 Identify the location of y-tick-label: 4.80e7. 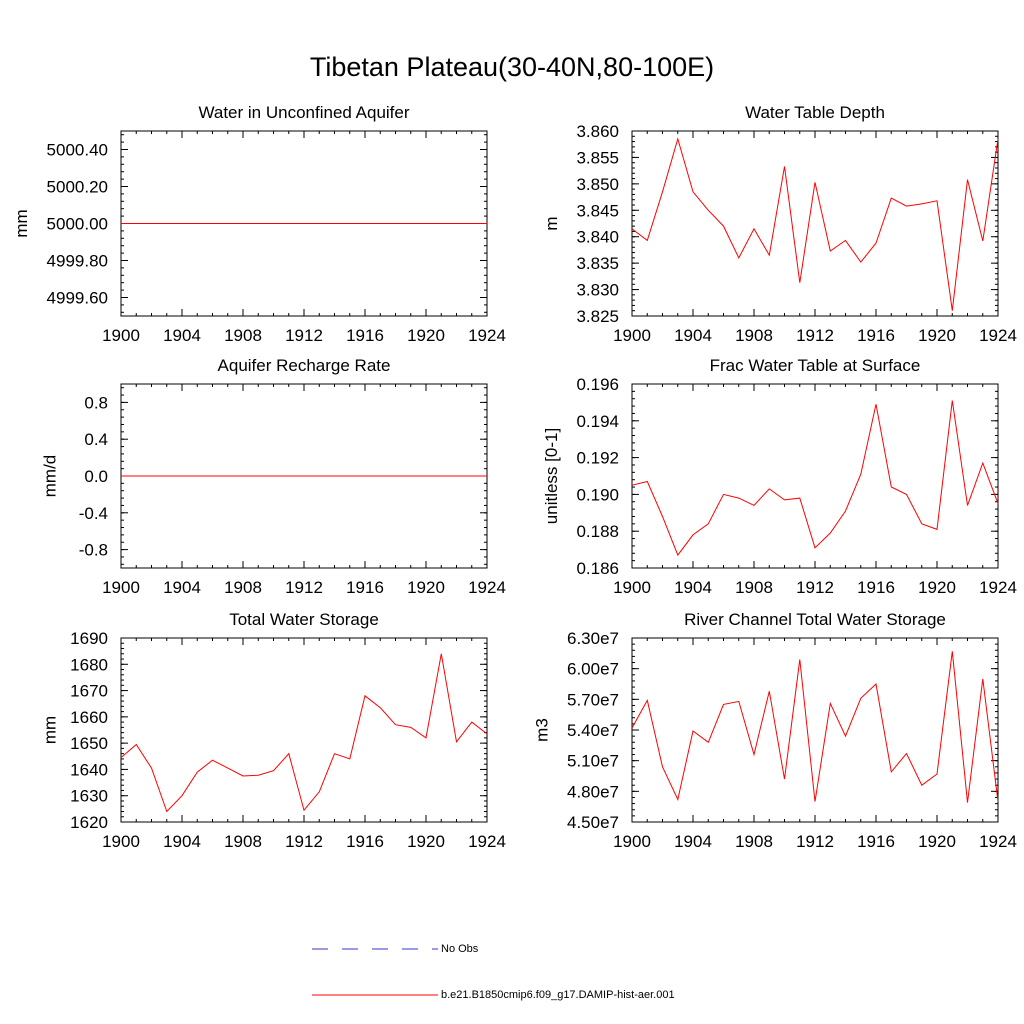
(593, 791).